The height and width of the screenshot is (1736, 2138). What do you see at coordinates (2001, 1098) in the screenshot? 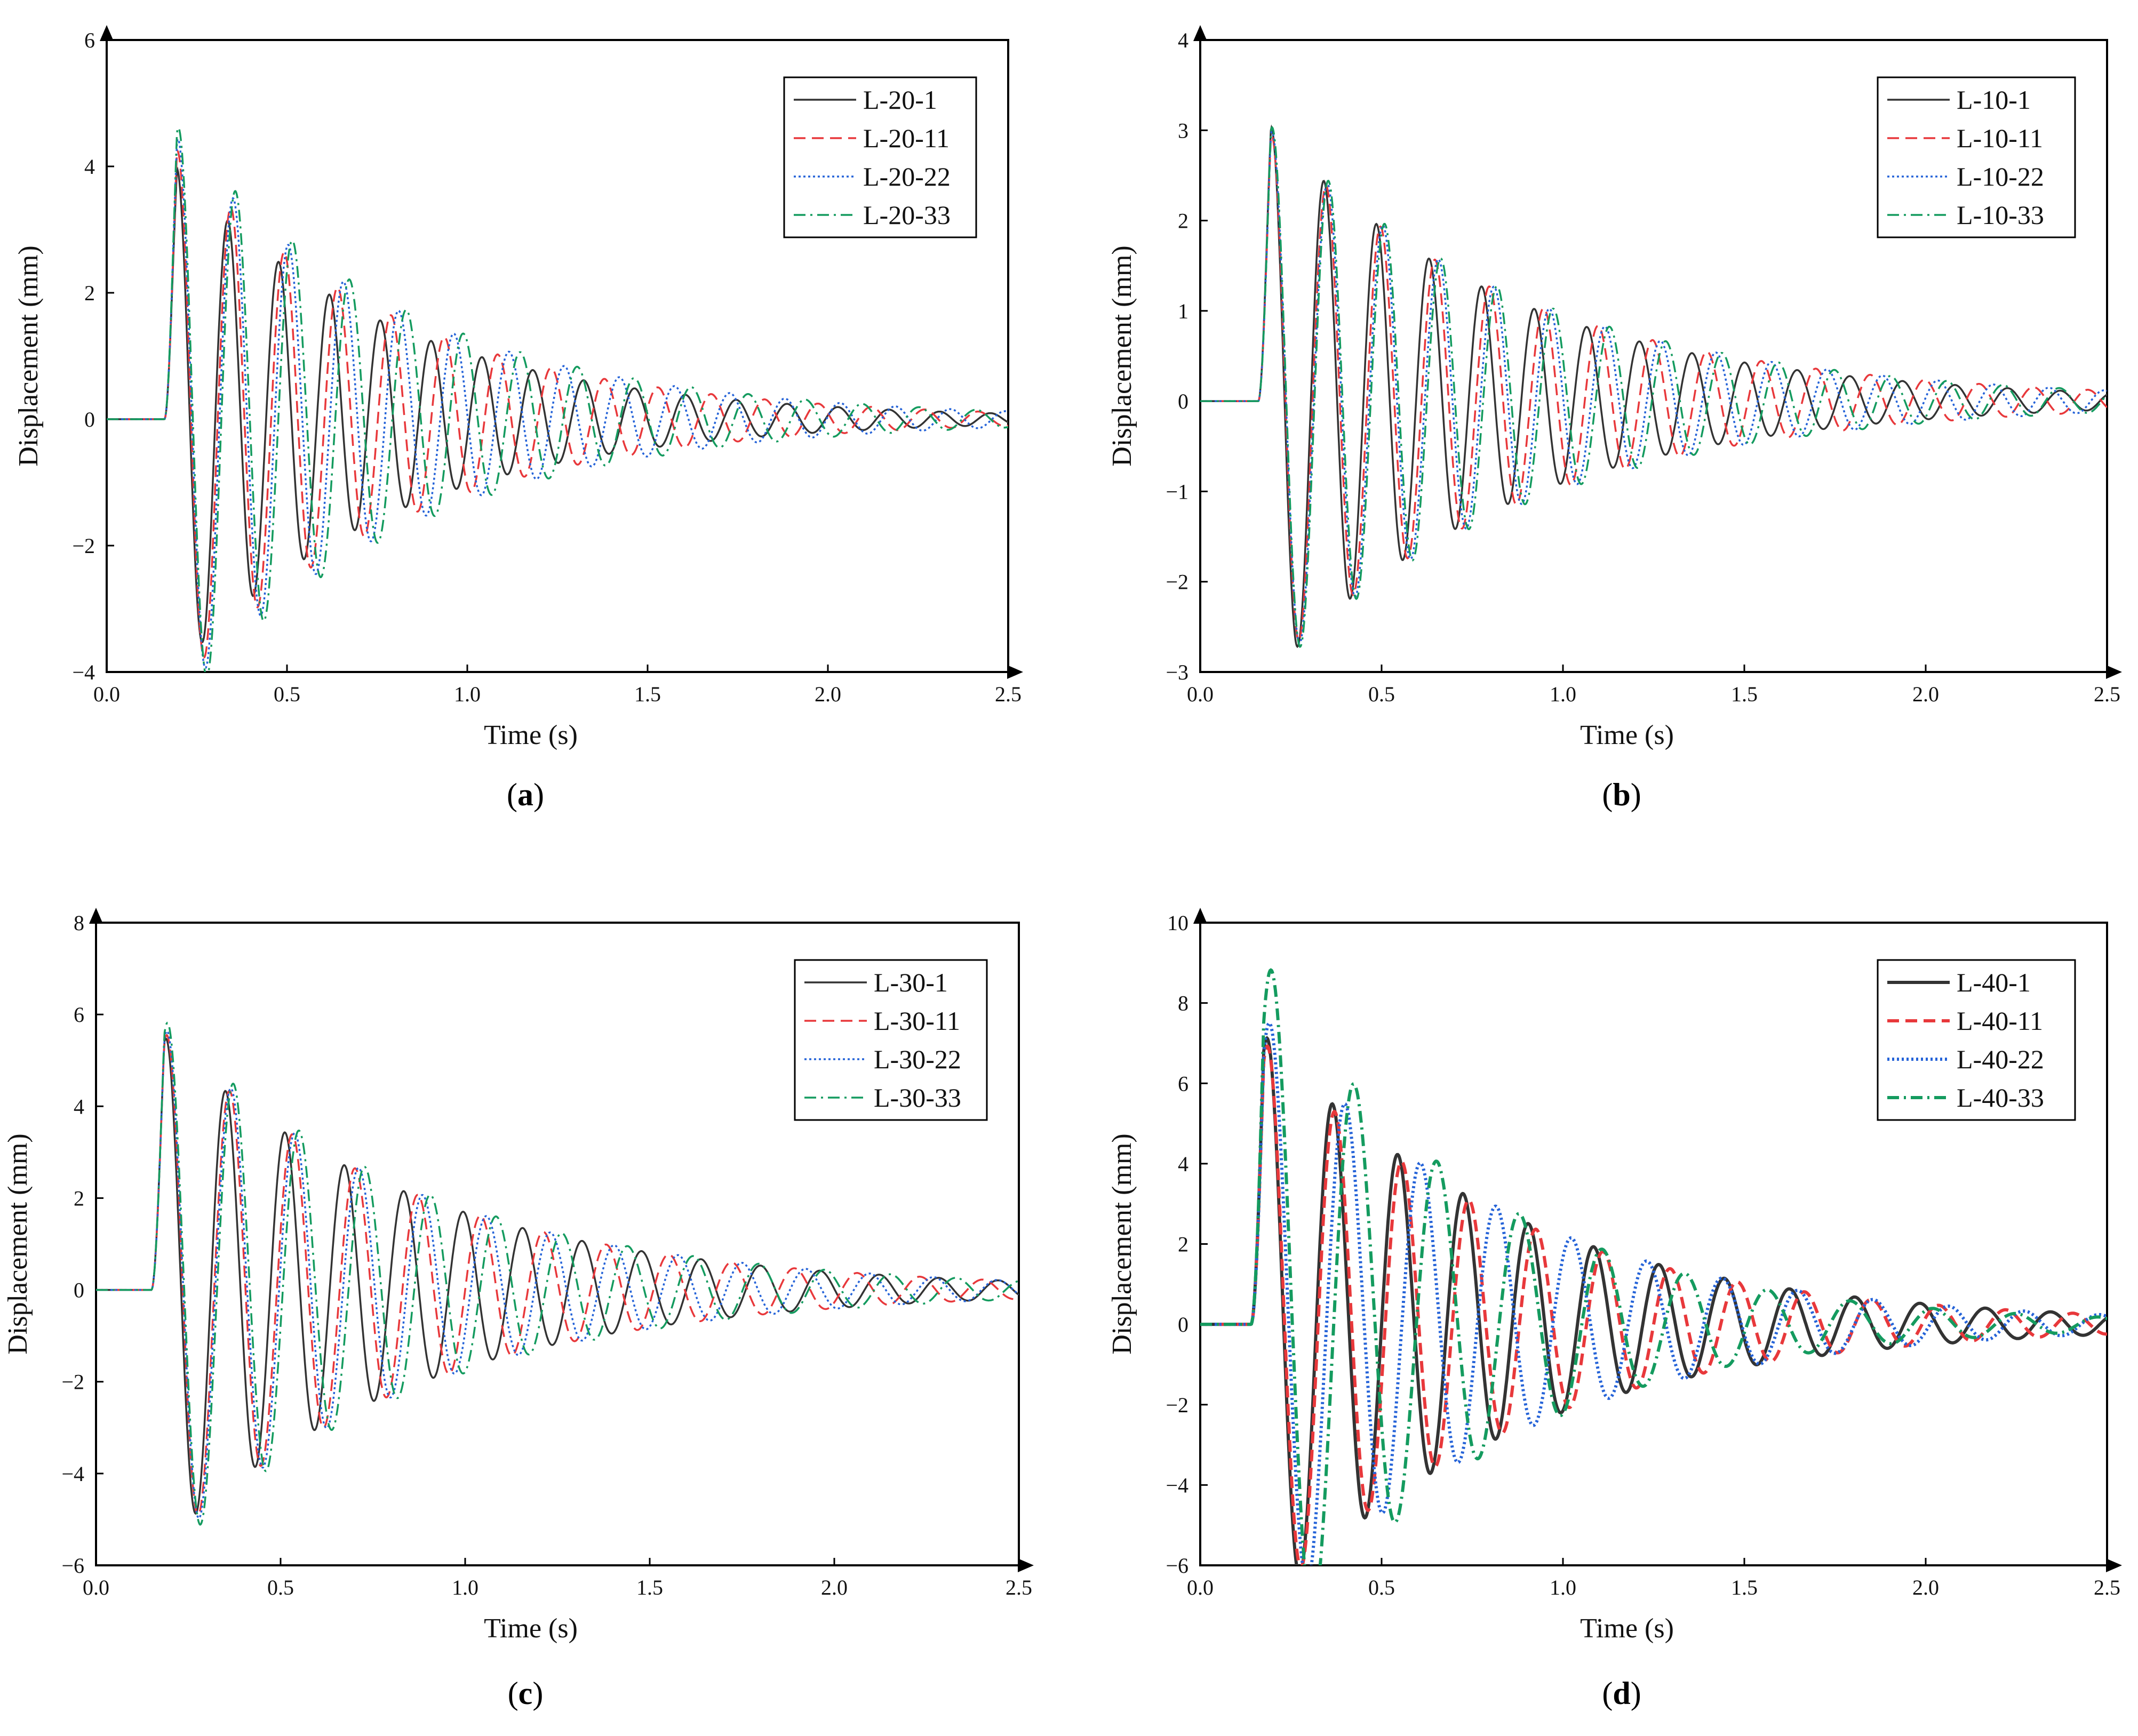
I see `legend-label-L-40-33: L-40-33` at bounding box center [2001, 1098].